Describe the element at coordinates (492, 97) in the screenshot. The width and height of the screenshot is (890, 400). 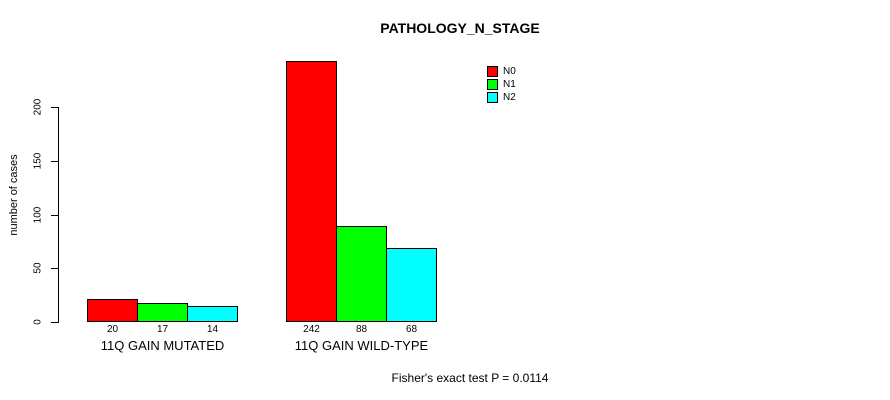
I see `legend-swatch-n2` at that location.